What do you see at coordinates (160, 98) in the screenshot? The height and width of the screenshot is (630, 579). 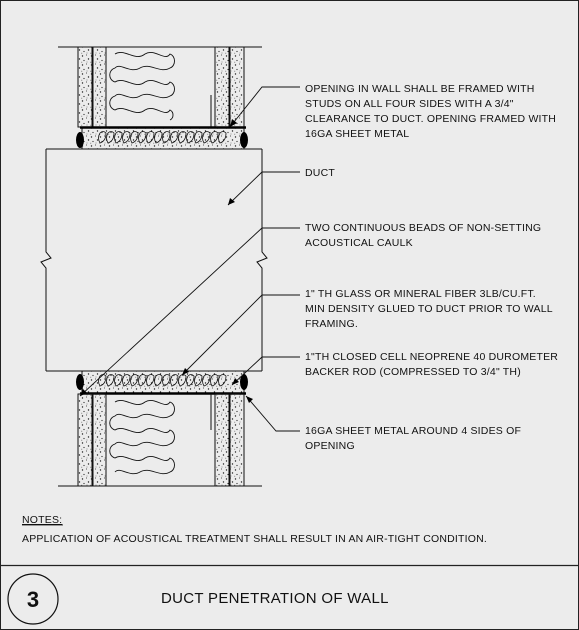 I see `top-wall-section` at bounding box center [160, 98].